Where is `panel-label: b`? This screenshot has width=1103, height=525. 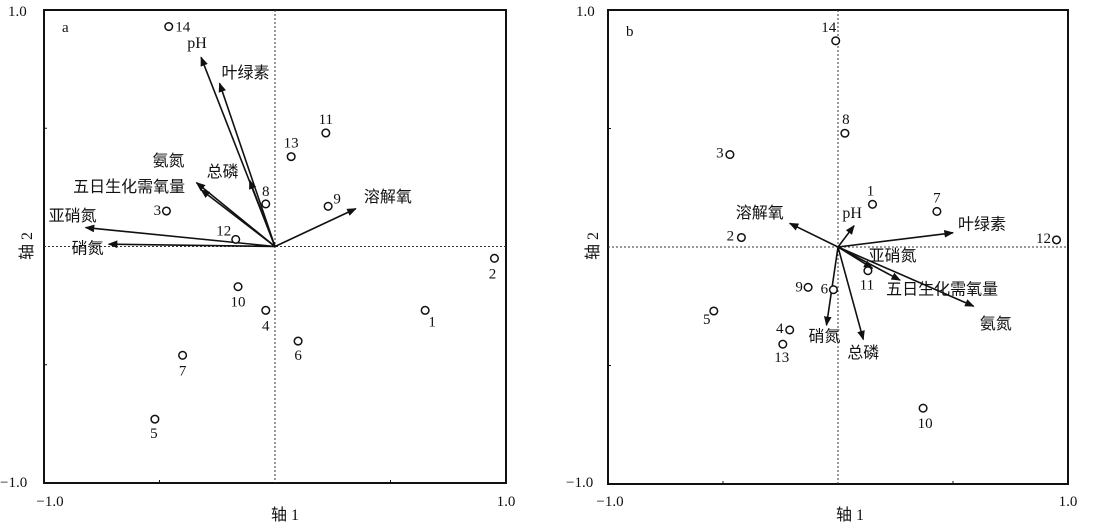
panel-label: b is located at coordinates (630, 32).